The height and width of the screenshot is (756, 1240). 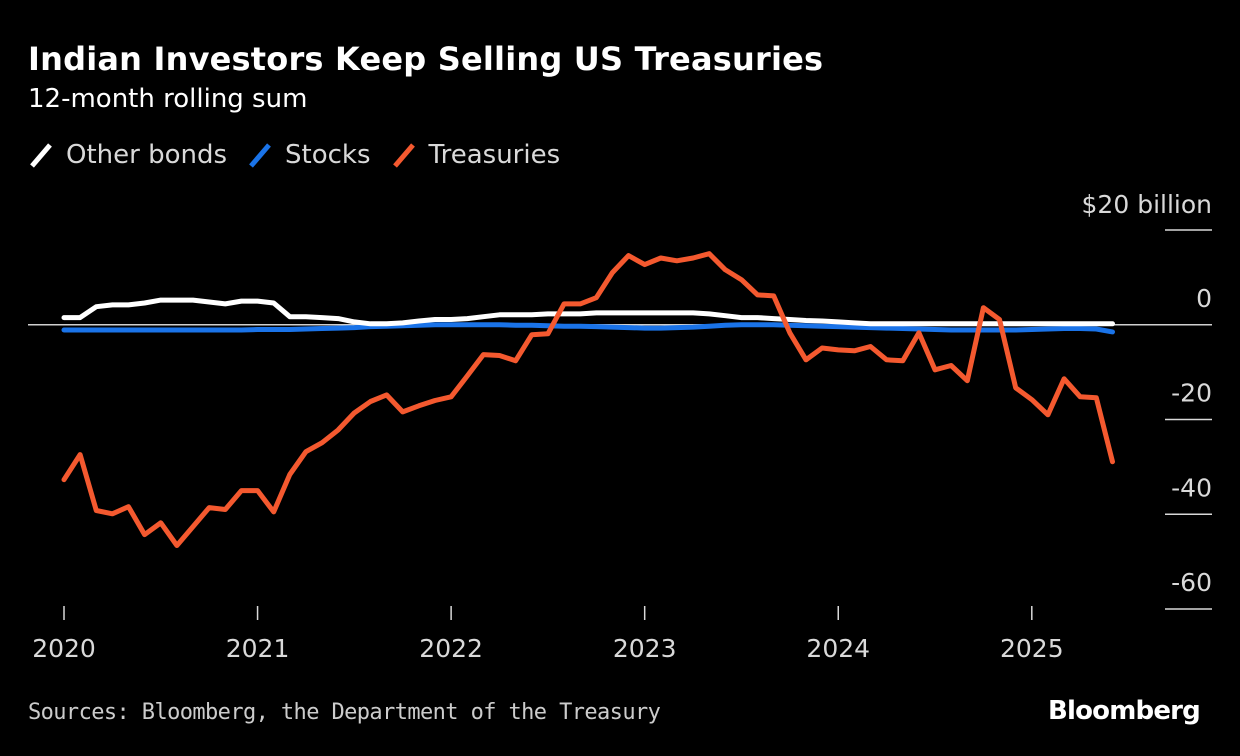 I want to click on x-axis: 2020 2021 2022 2023 2024 2025, so click(x=548, y=634).